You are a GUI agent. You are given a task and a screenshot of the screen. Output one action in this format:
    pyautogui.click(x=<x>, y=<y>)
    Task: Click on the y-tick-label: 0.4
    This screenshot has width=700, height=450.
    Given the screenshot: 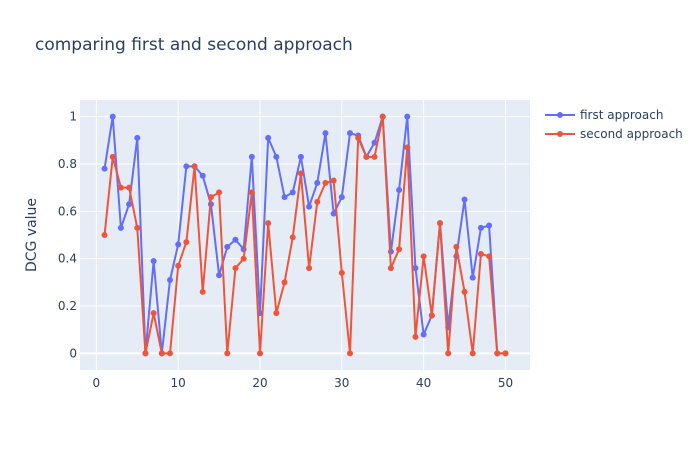 What is the action you would take?
    pyautogui.click(x=67, y=259)
    